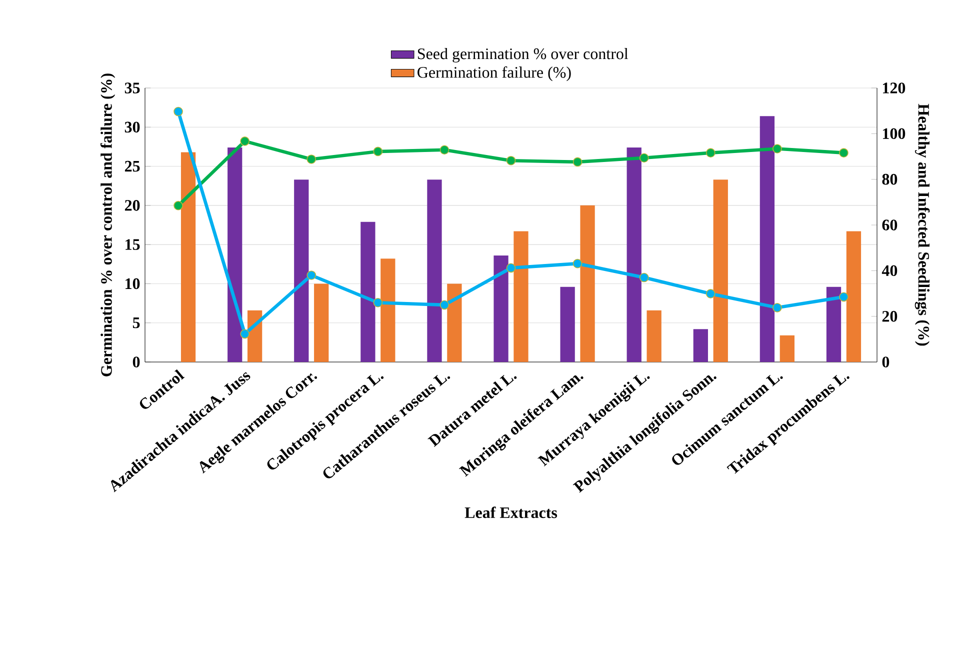 This screenshot has height=664, width=977. Describe the element at coordinates (922, 225) in the screenshot. I see `y2-axis-title: Healthy and Infected Seedlings (%)` at that location.